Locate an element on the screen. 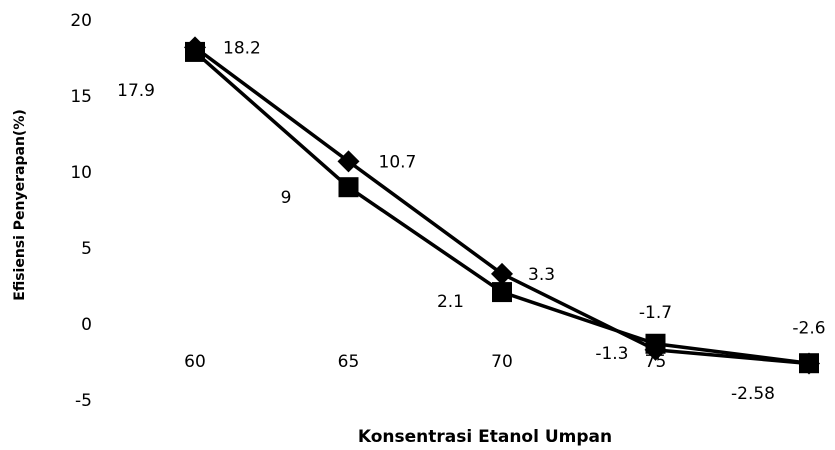 This screenshot has height=450, width=835. data-label: 9 is located at coordinates (286, 198).